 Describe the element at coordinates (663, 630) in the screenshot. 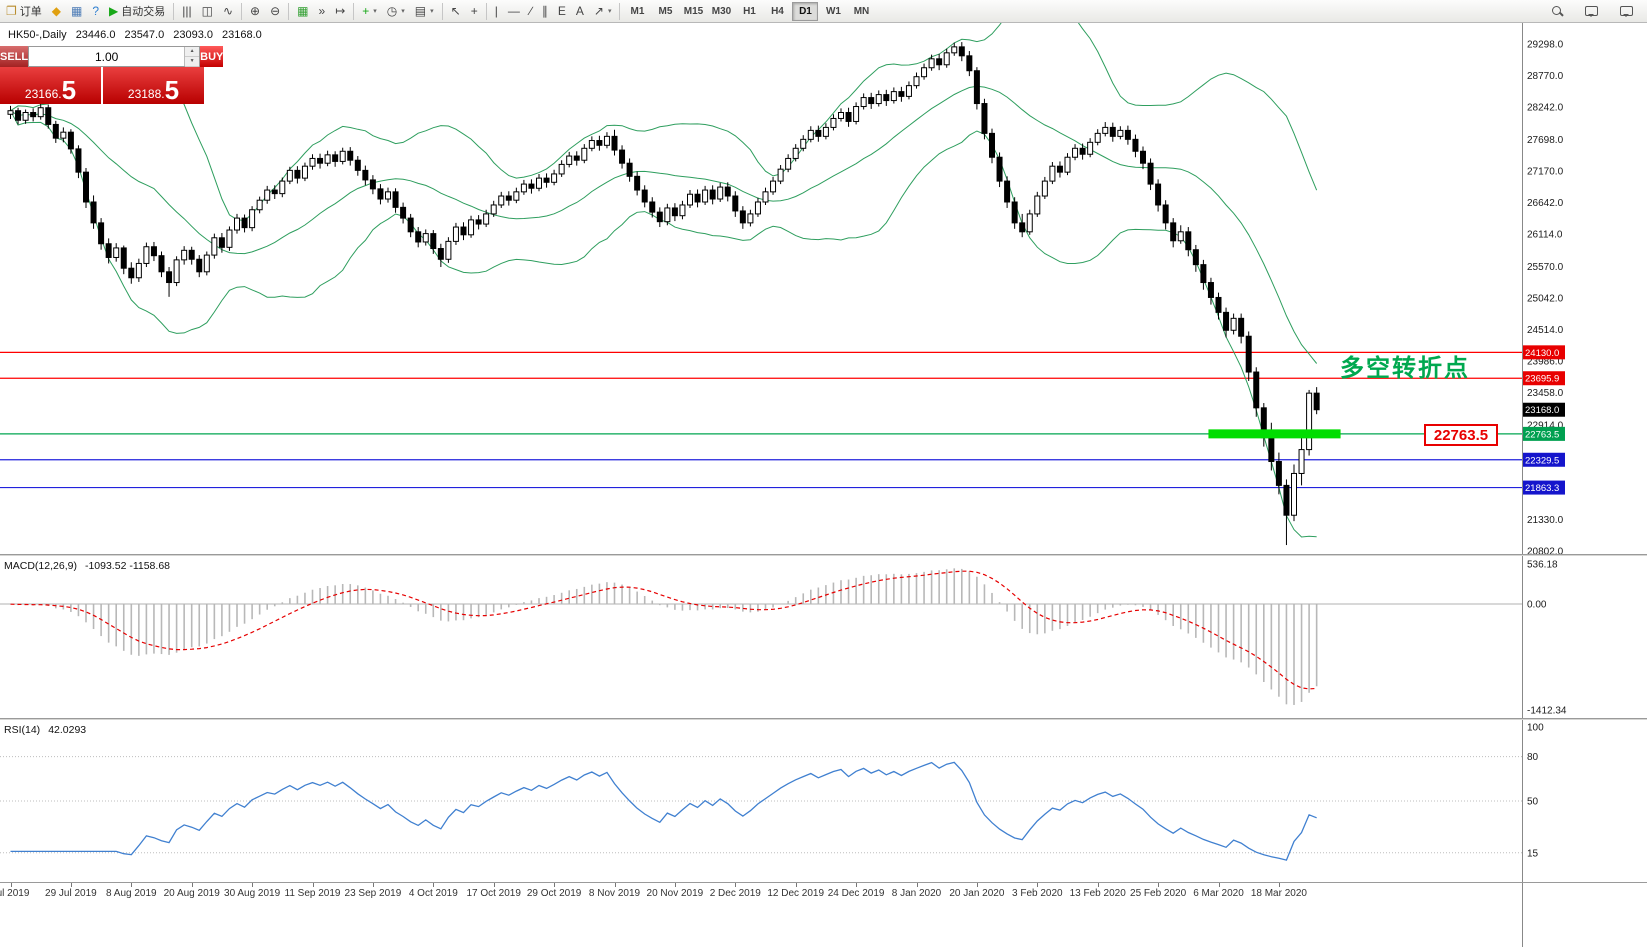

I see `macd-signal-line` at that location.